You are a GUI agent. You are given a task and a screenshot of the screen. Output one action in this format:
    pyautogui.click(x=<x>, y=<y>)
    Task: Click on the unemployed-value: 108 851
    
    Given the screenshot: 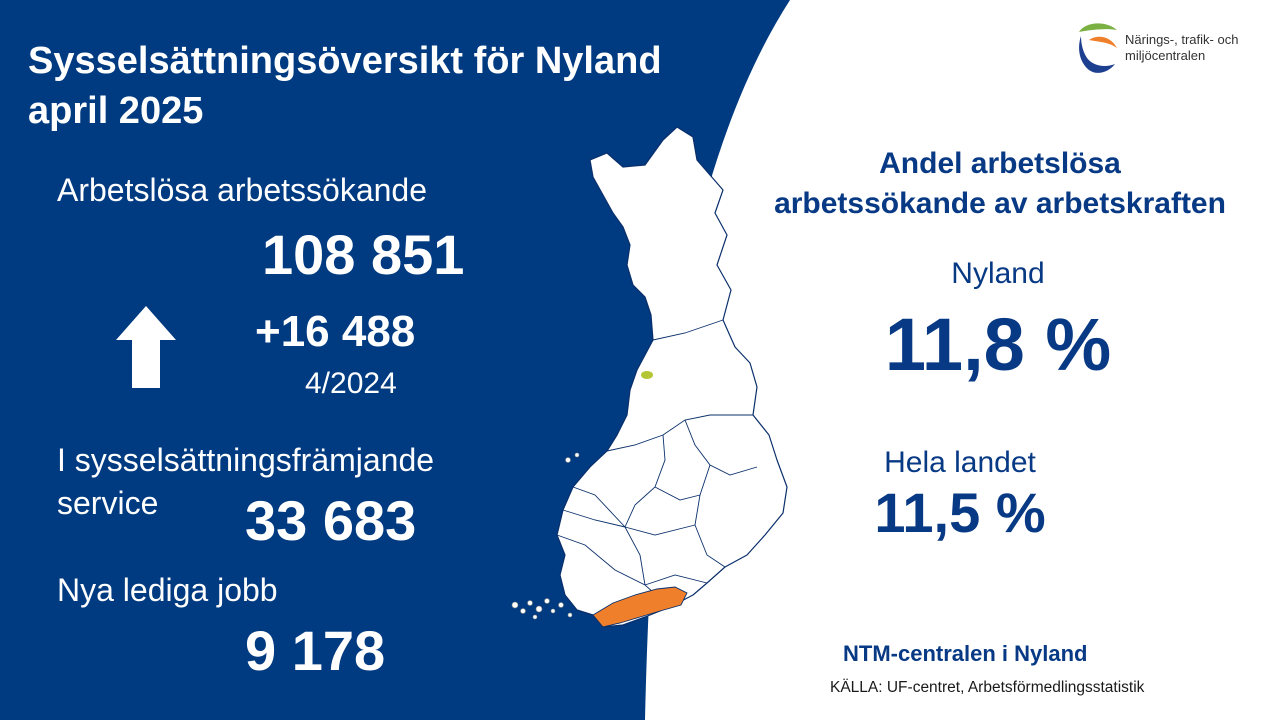 What is the action you would take?
    pyautogui.click(x=363, y=254)
    